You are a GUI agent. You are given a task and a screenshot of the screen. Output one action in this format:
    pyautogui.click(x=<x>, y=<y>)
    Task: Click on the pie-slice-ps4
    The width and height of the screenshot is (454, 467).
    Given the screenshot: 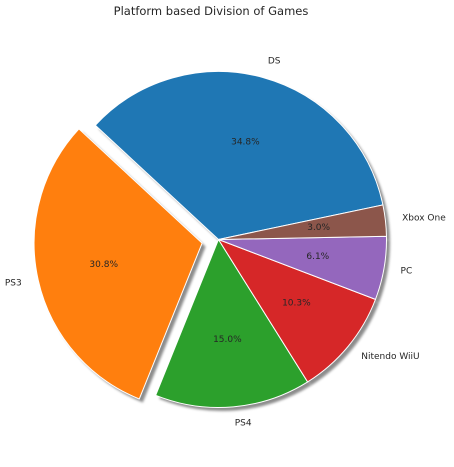 What is the action you would take?
    pyautogui.click(x=232, y=323)
    